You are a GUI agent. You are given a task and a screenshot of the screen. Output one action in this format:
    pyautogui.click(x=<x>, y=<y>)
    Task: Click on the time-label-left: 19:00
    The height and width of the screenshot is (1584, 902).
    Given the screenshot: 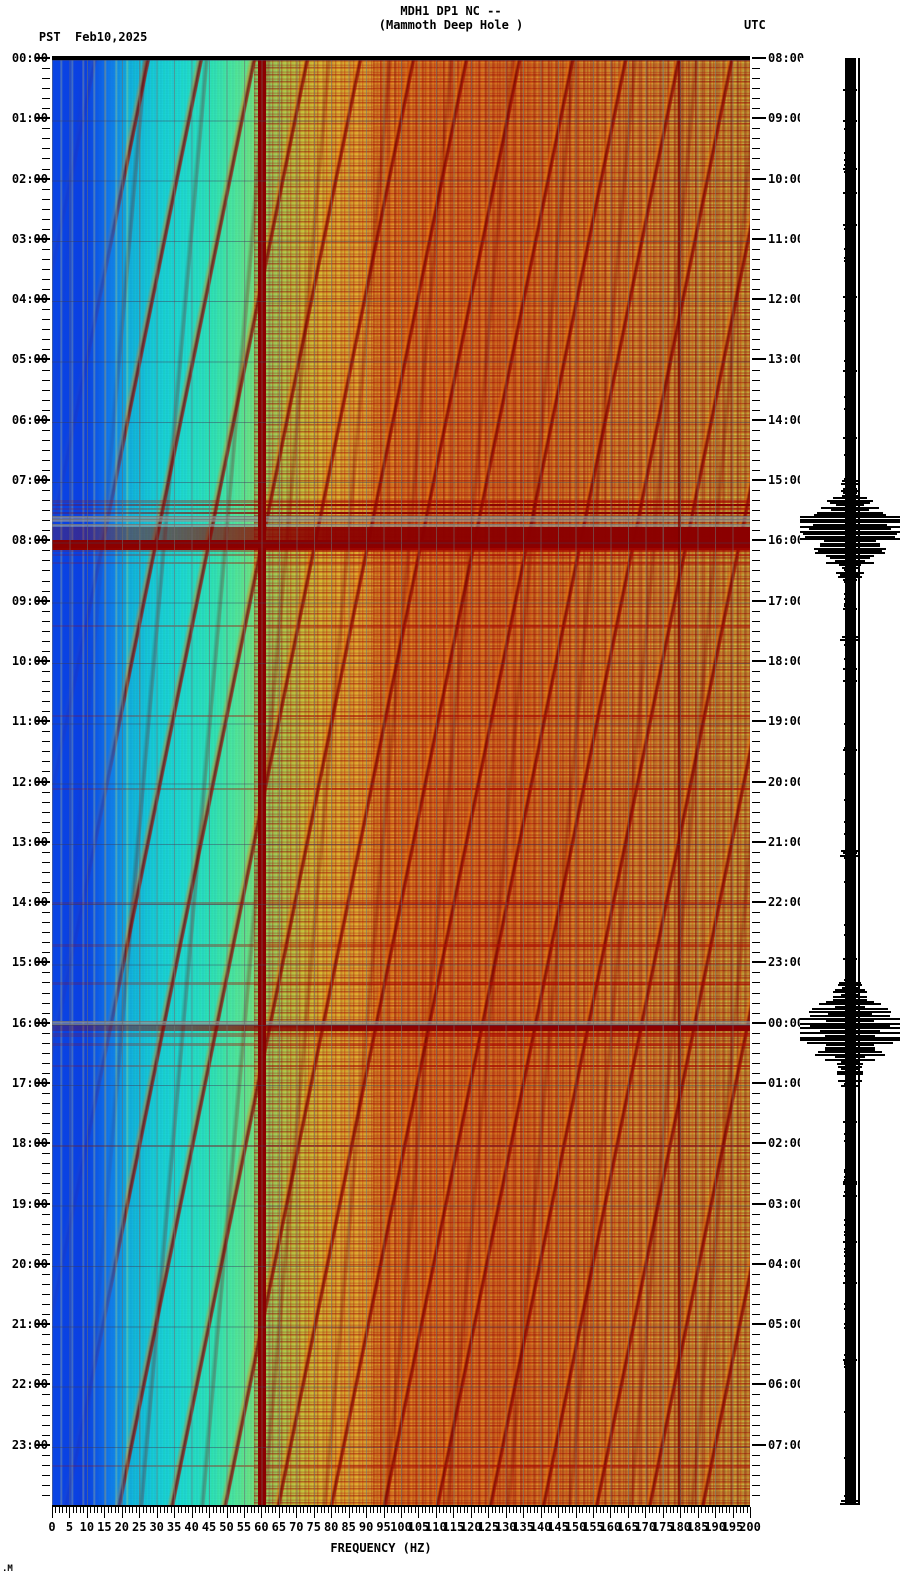 What is the action you would take?
    pyautogui.click(x=29, y=1203)
    